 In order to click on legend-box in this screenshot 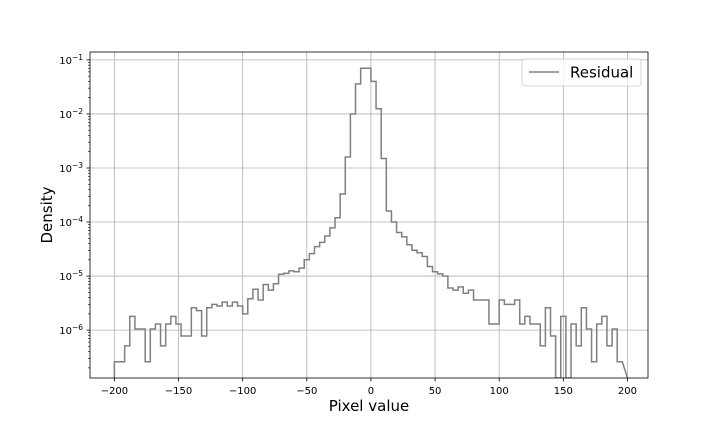, I will do `click(581, 72)`.